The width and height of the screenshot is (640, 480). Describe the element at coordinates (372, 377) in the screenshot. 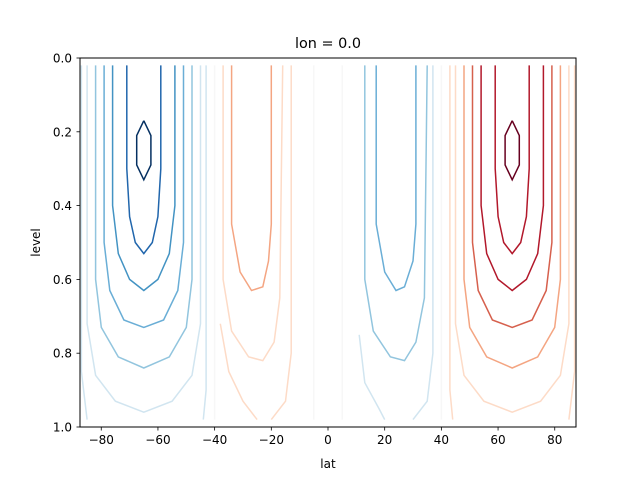

I see `contour-line-neg-ma` at that location.